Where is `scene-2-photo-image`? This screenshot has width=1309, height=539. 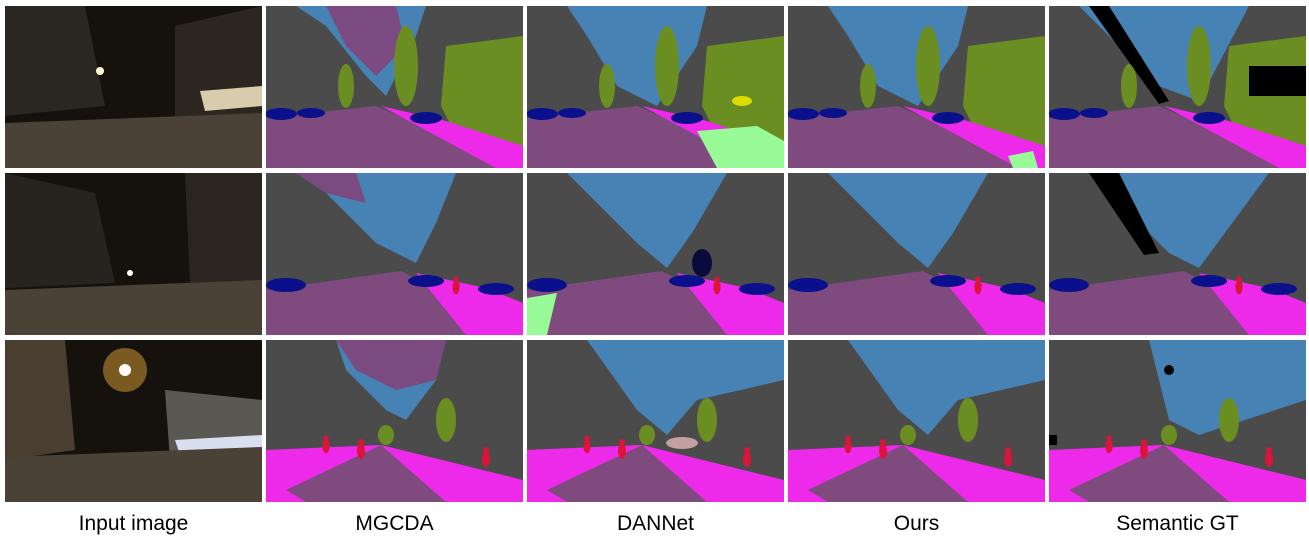
scene-2-photo-image is located at coordinates (133, 254).